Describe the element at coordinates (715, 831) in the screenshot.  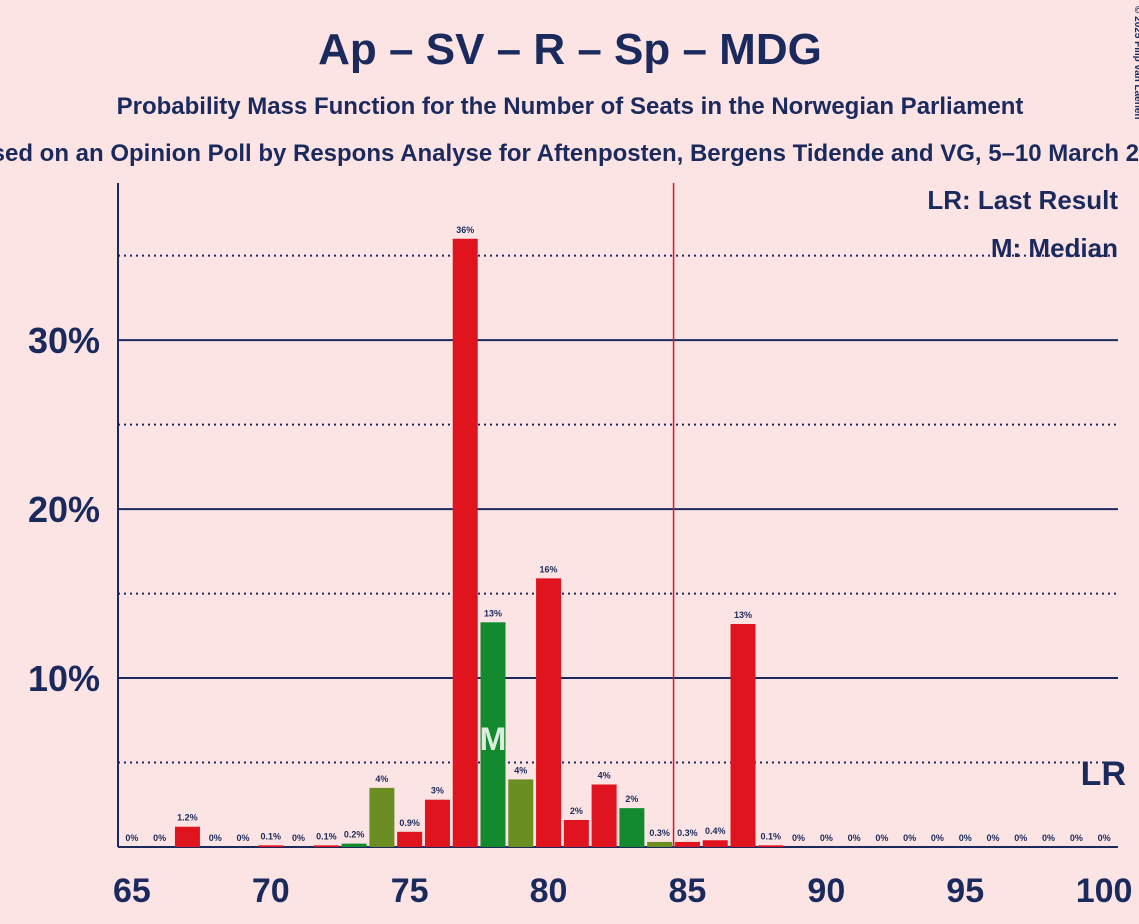
I see `value-label: 0.4%` at that location.